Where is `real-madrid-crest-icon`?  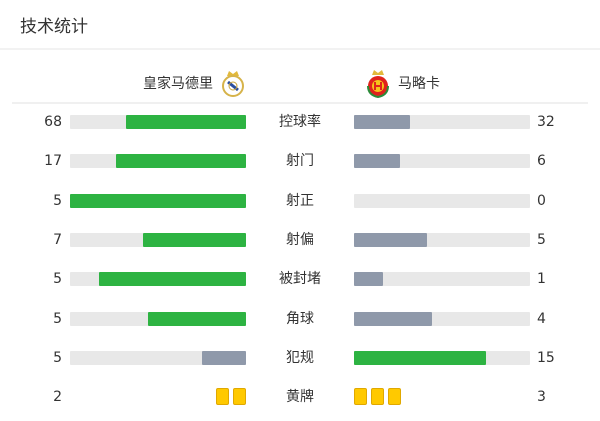 real-madrid-crest-icon is located at coordinates (233, 84).